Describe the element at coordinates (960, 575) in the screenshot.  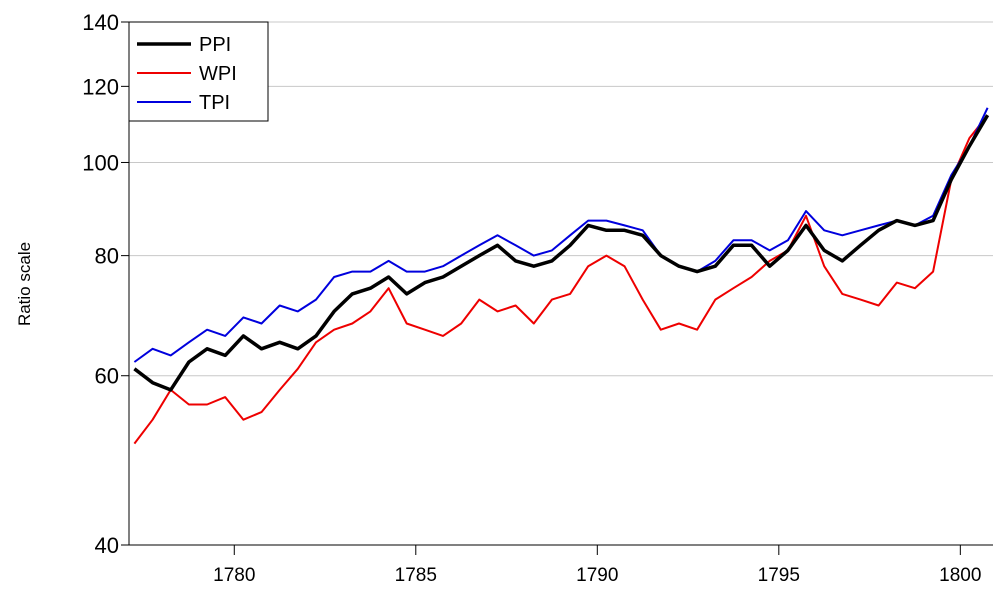
I see `x-tick-label: 1800` at that location.